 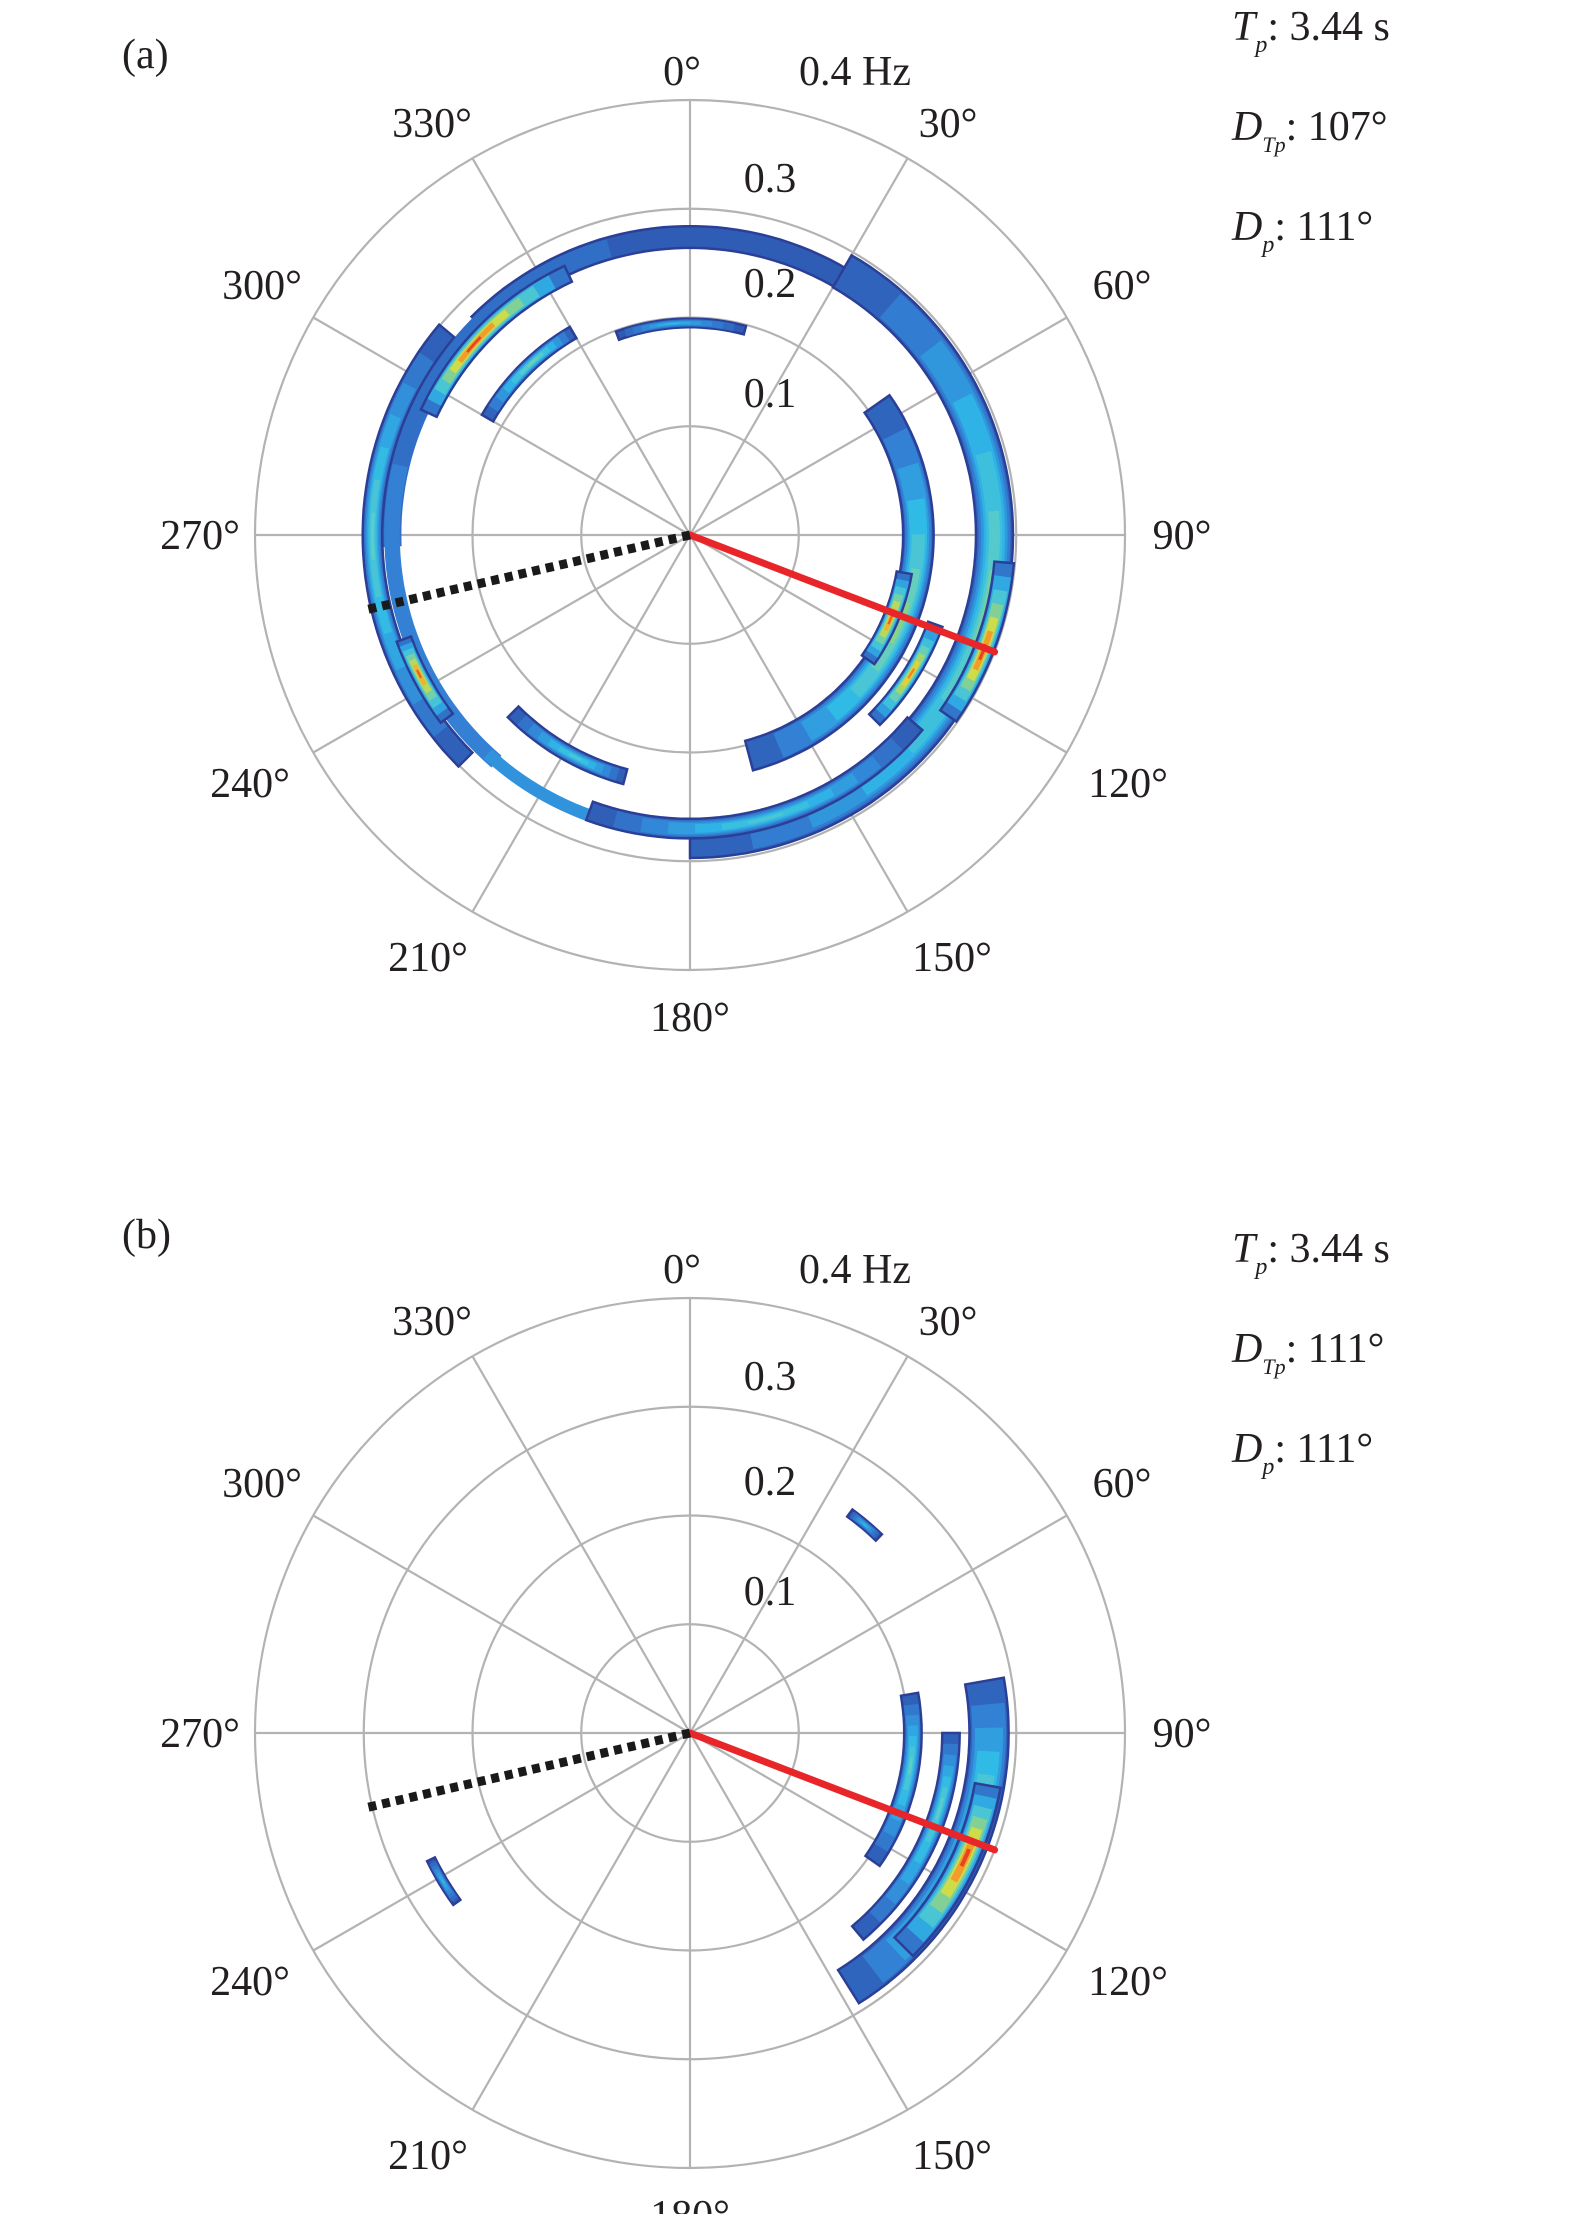 I want to click on panel-b-peak-direction-line, so click(x=842, y=1791).